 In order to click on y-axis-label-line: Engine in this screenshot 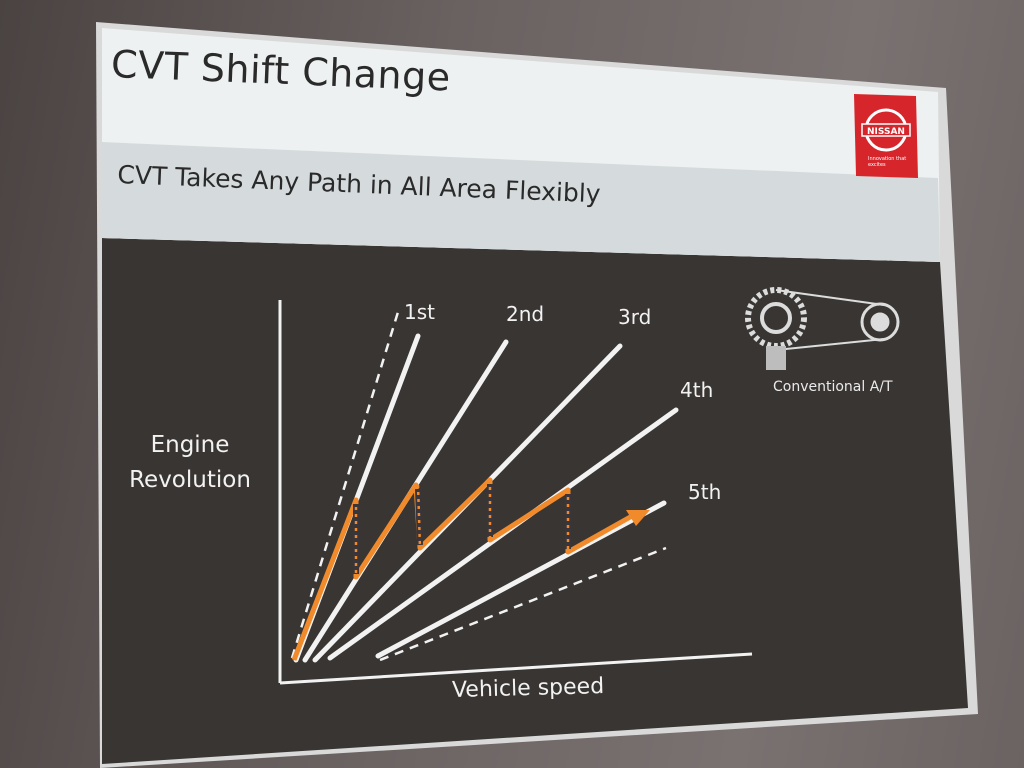, I will do `click(190, 445)`.